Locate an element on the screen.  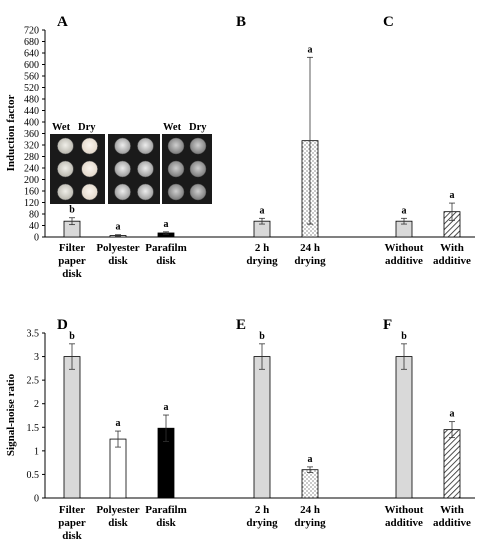
y-tick-label: 200 is located at coordinates (31, 180).